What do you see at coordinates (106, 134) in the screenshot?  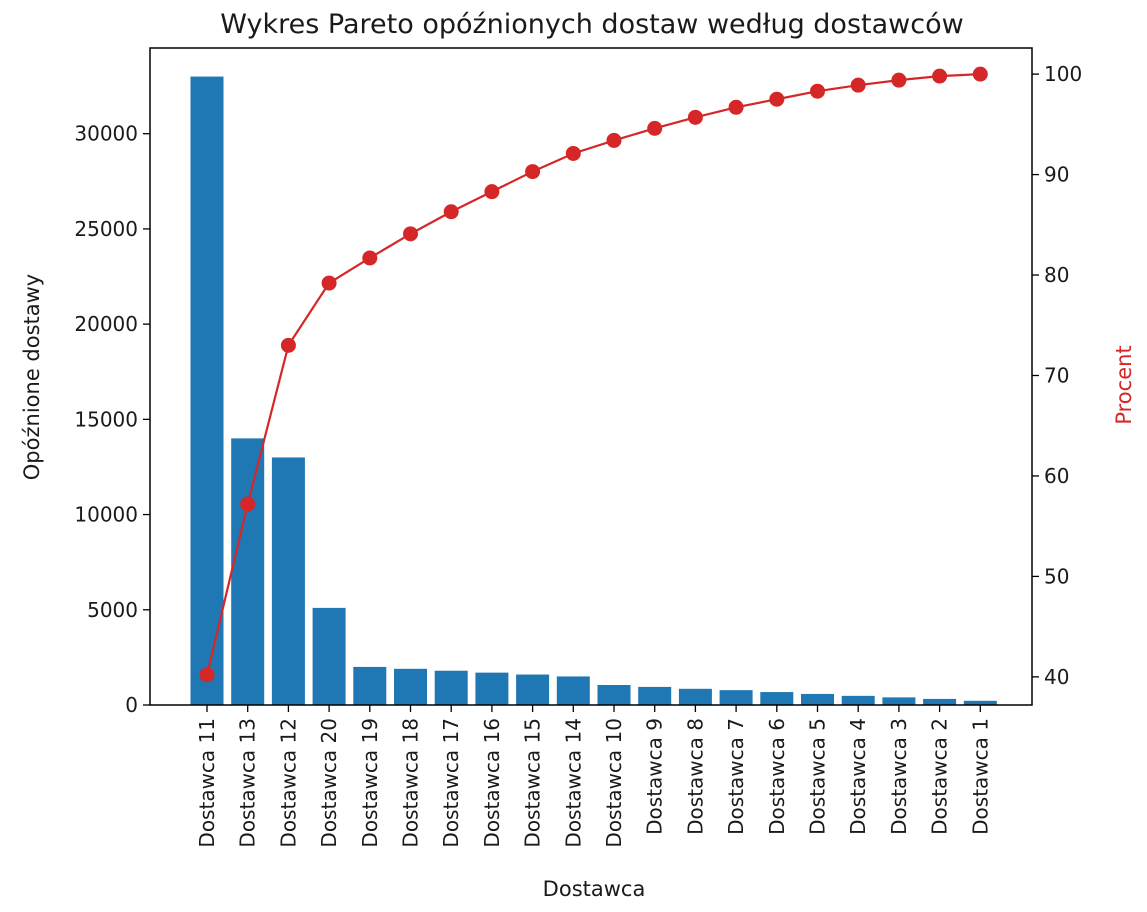 I see `left-tick-label: 30000` at bounding box center [106, 134].